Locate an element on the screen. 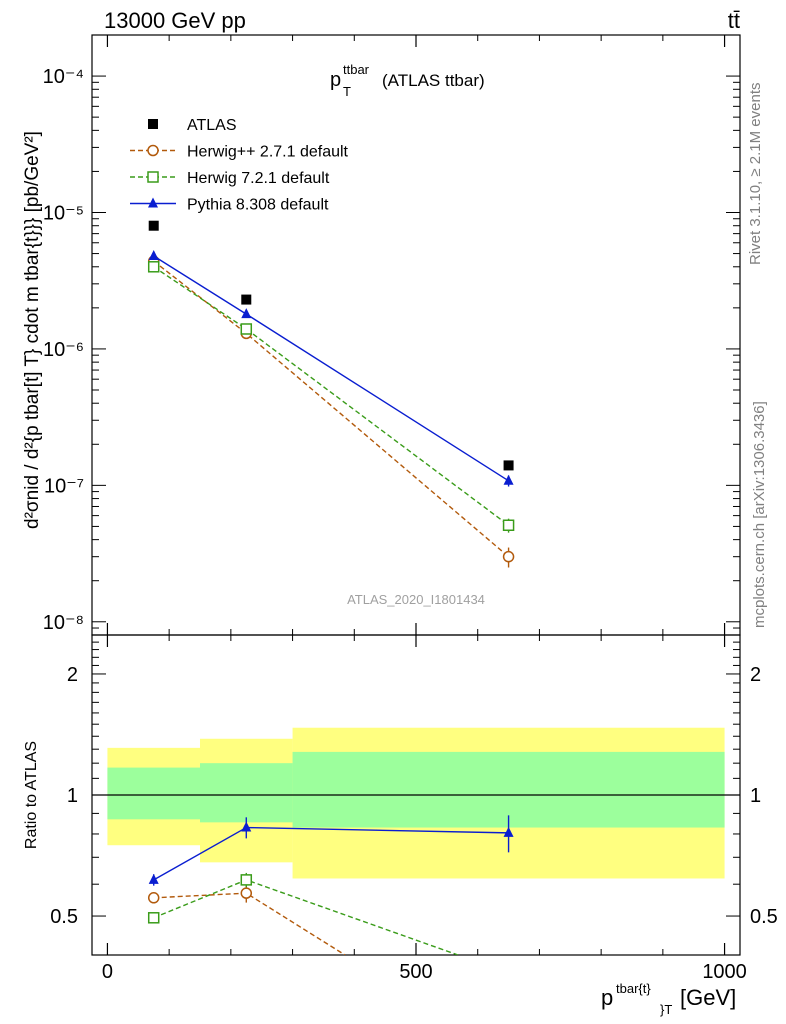  x-label-p: p is located at coordinates (607, 997).